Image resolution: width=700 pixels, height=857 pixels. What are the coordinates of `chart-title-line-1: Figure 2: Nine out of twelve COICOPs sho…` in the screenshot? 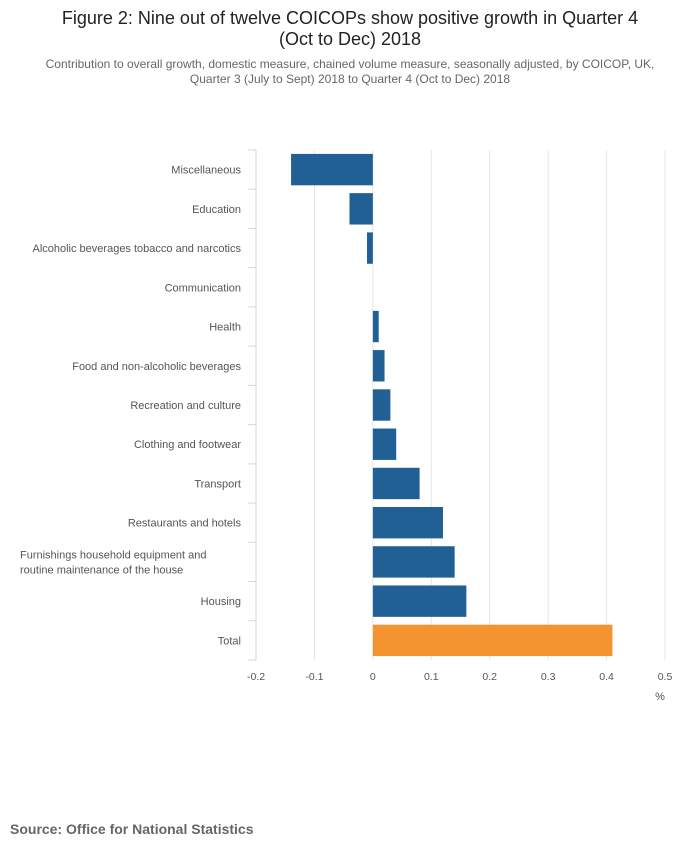 It's located at (350, 18).